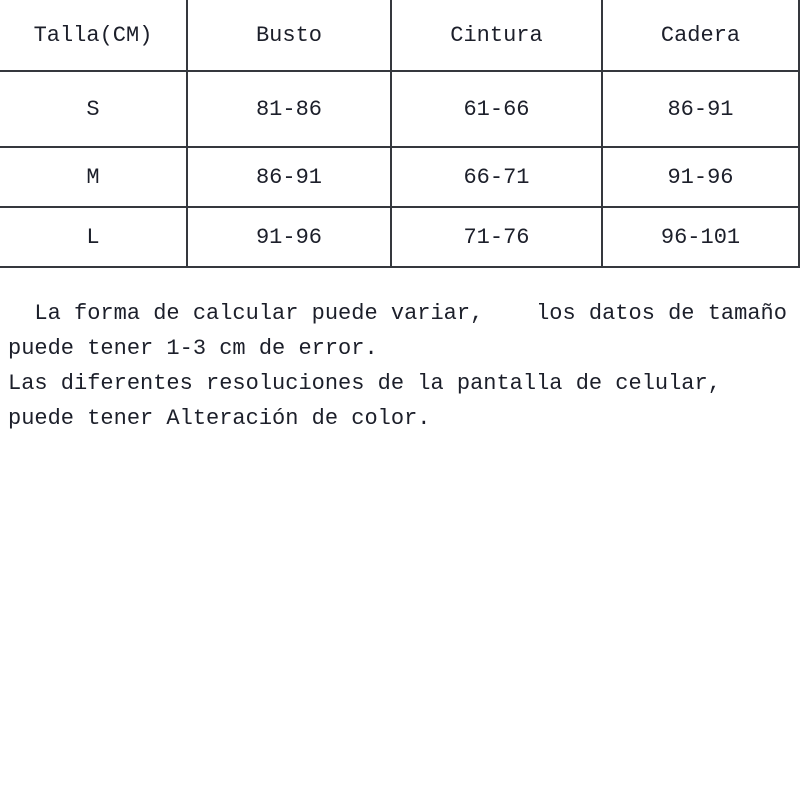 This screenshot has width=800, height=800. What do you see at coordinates (94, 110) in the screenshot?
I see `table-cell-size-s: S` at bounding box center [94, 110].